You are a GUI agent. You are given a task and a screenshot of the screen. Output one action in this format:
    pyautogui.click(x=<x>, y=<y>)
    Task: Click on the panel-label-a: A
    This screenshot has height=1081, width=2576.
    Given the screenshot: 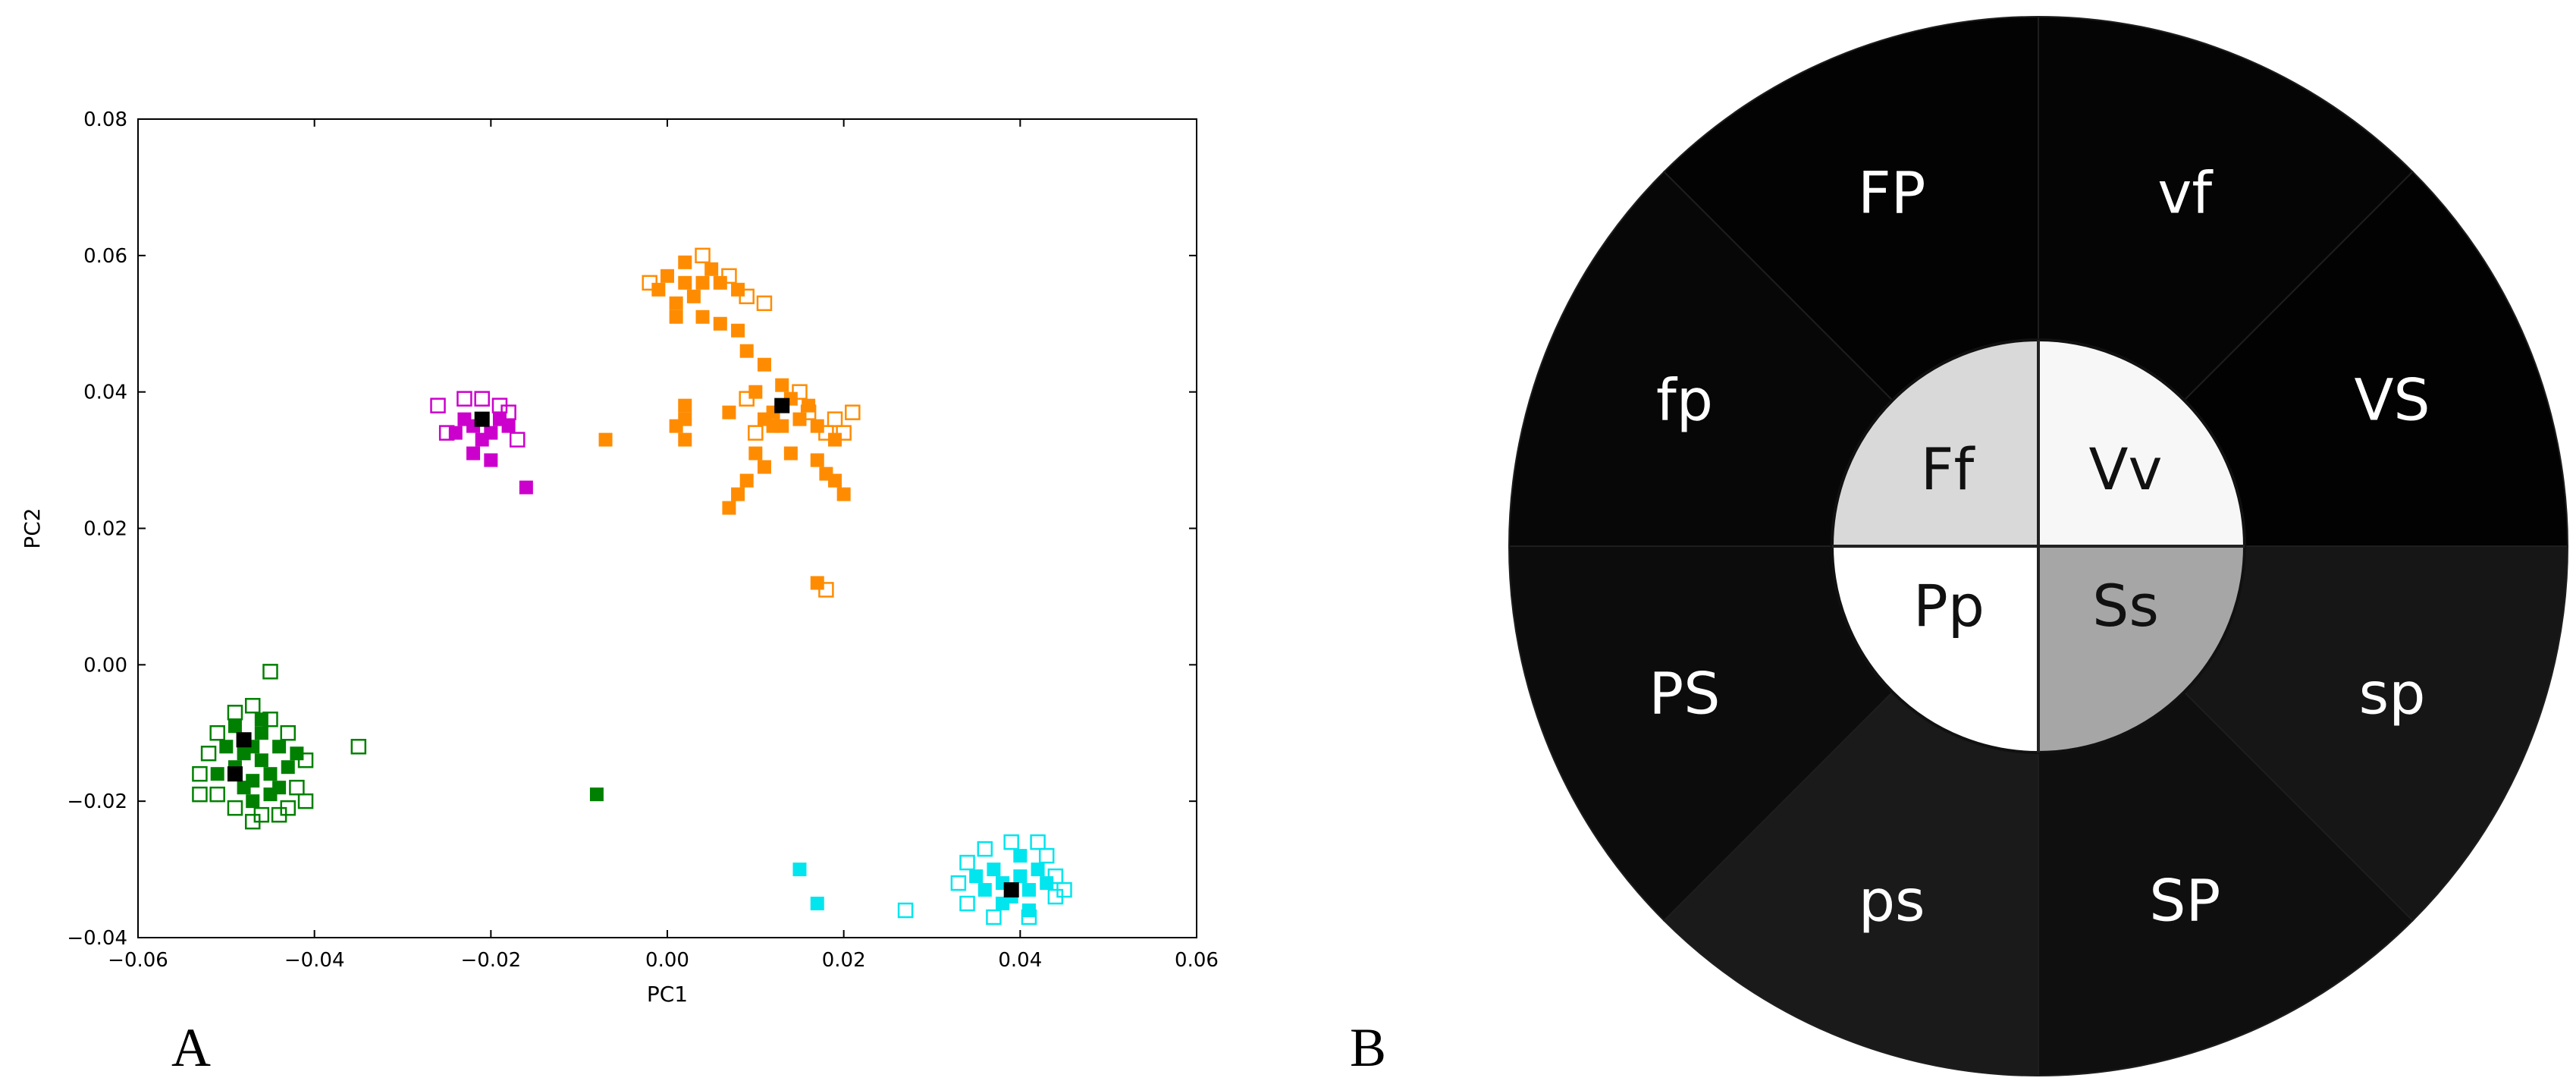 What is the action you would take?
    pyautogui.click(x=191, y=1047)
    